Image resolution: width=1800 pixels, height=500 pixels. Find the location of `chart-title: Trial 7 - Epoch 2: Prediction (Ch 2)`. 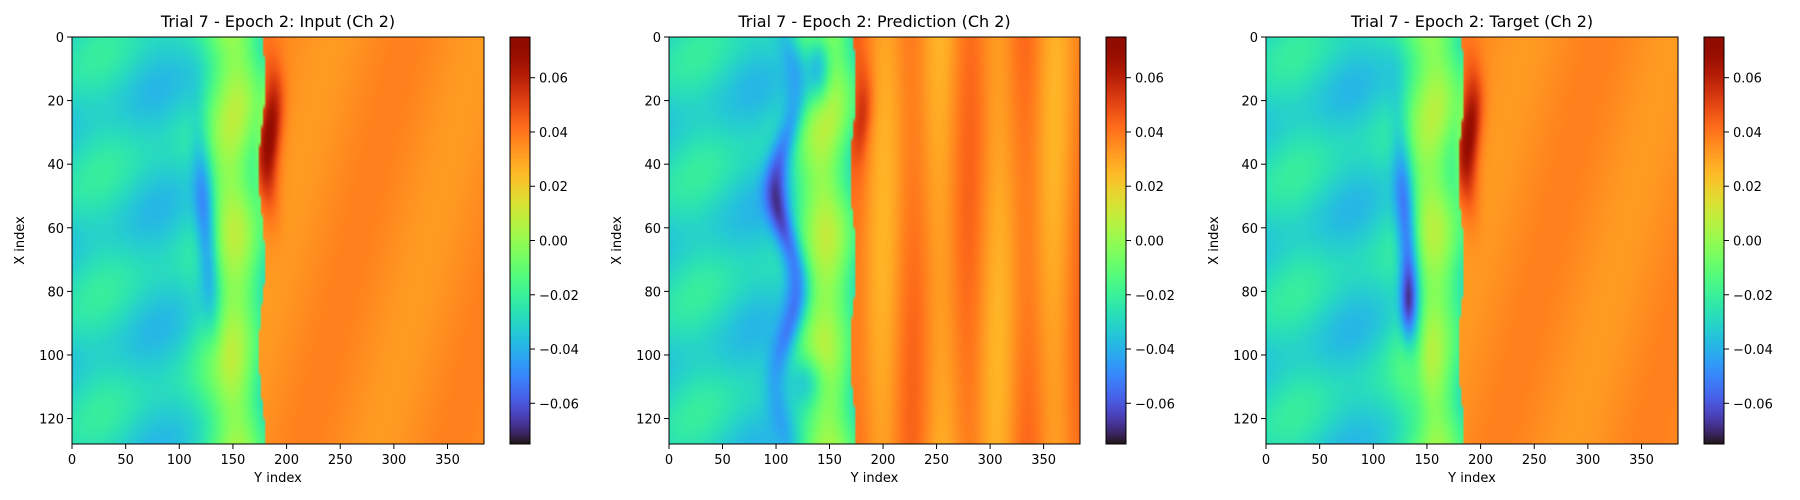

chart-title: Trial 7 - Epoch 2: Prediction (Ch 2) is located at coordinates (873, 21).